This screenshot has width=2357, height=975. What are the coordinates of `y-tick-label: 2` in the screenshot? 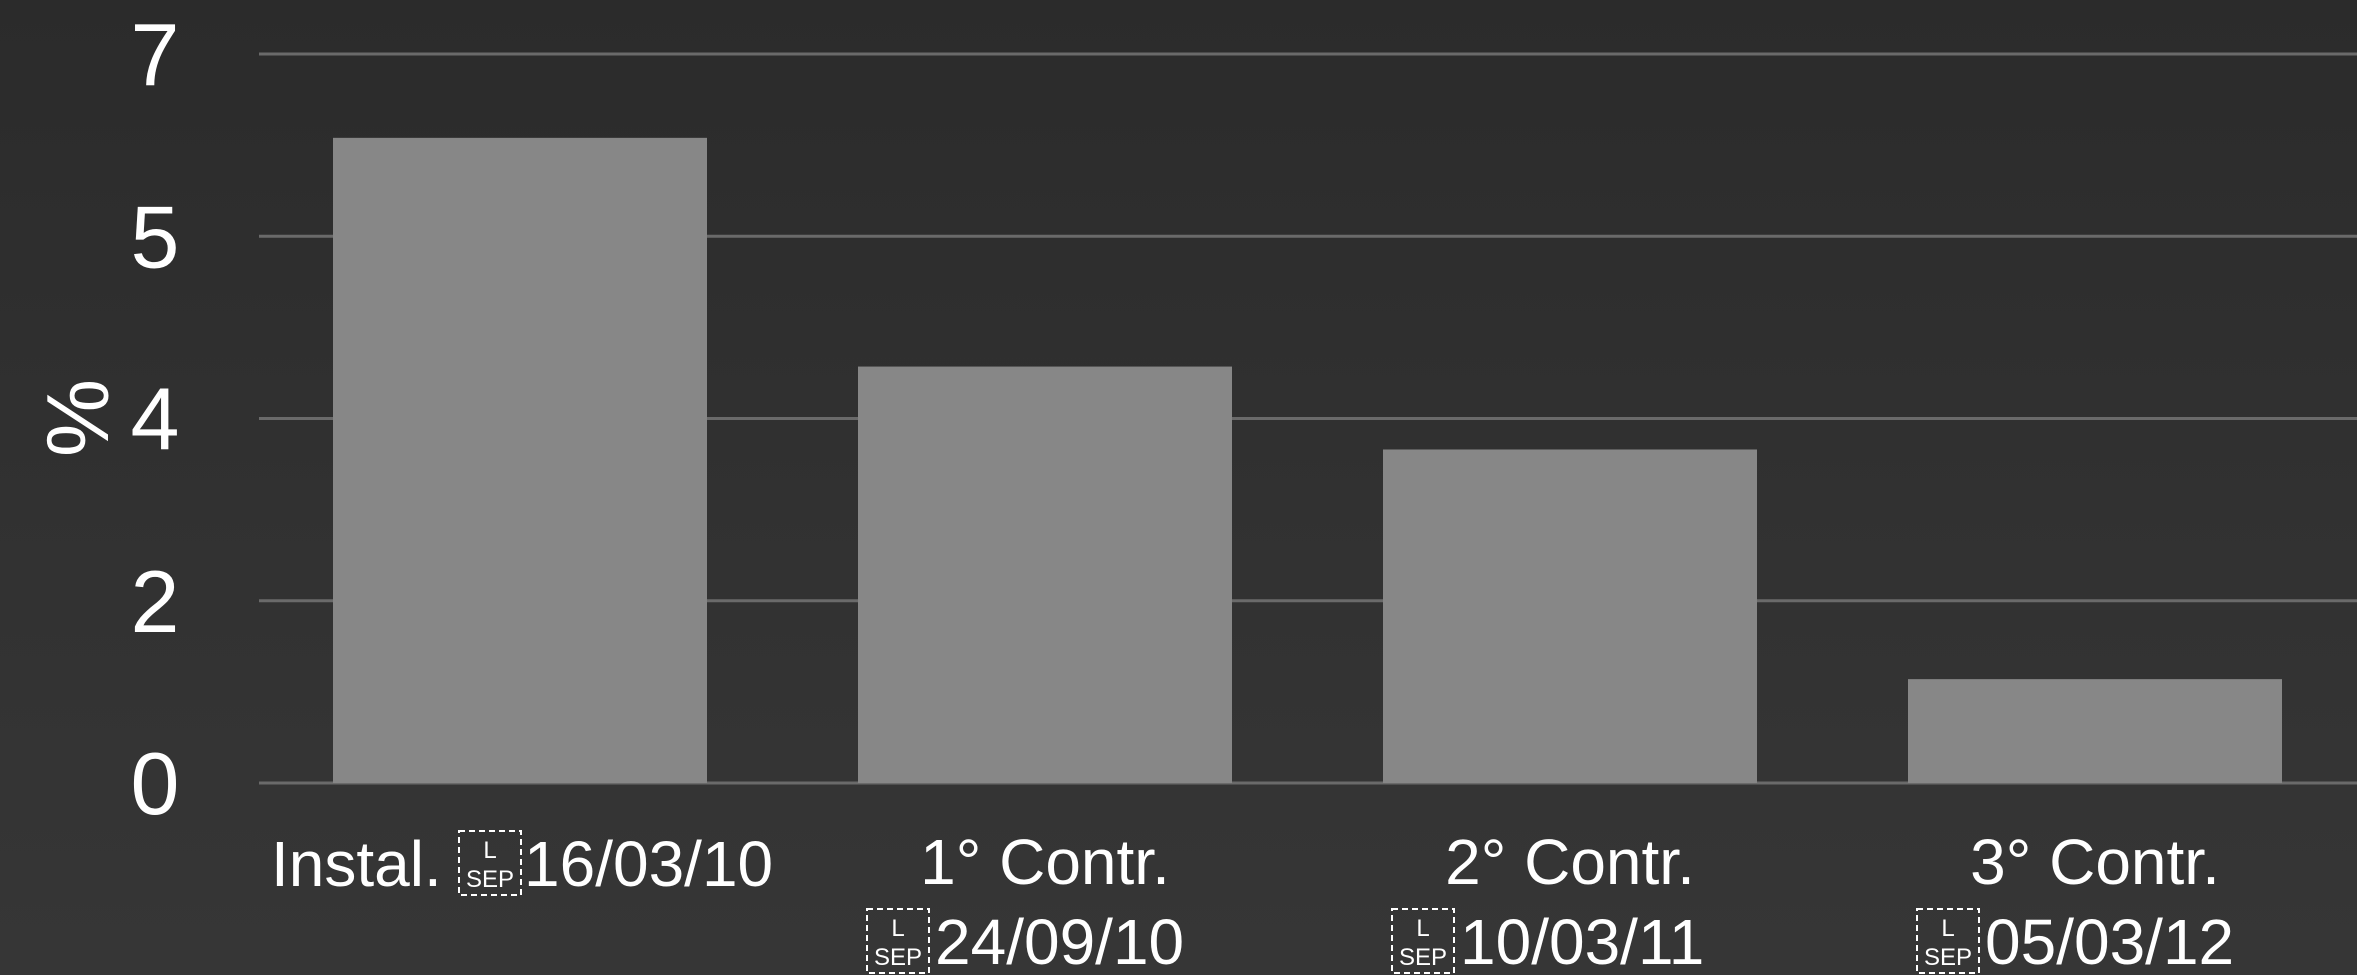 It's located at (155, 601).